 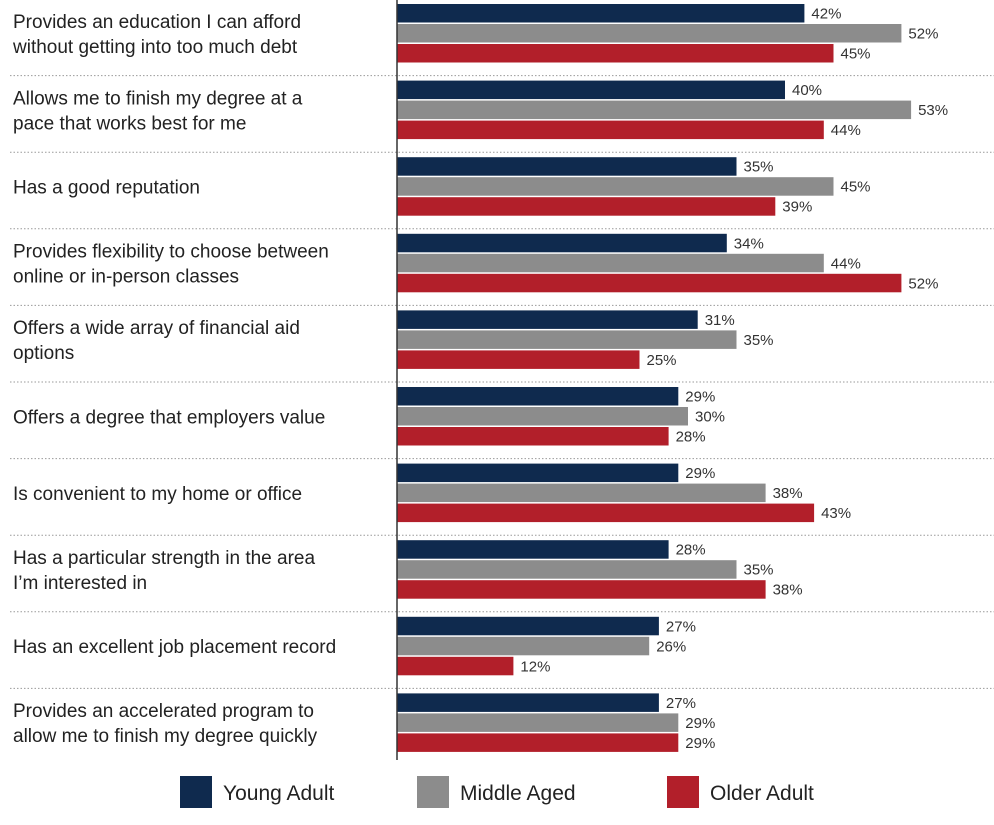 What do you see at coordinates (671, 646) in the screenshot?
I see `value-label-middle-aged-9: 26%` at bounding box center [671, 646].